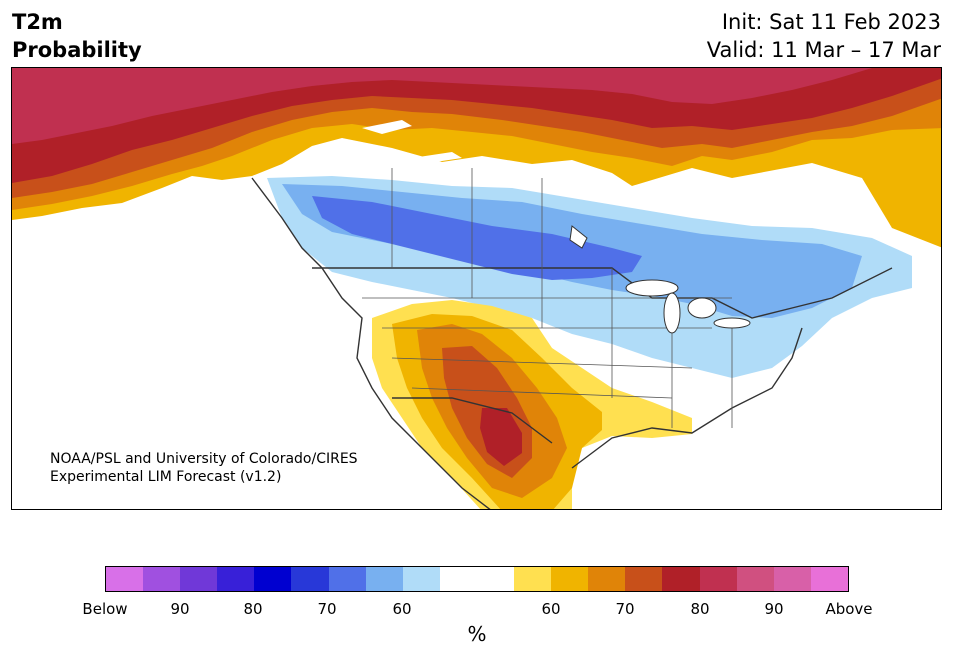 The width and height of the screenshot is (953, 659). What do you see at coordinates (831, 22) in the screenshot?
I see `init-date: Init: Sat 11 Feb 2023` at bounding box center [831, 22].